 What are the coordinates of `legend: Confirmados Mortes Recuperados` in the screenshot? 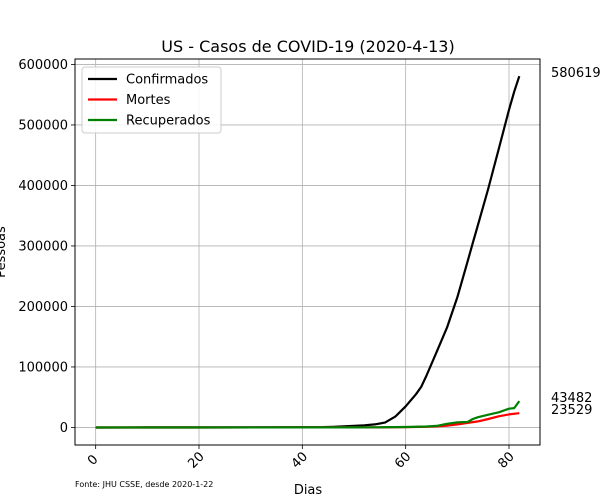 It's located at (151, 100).